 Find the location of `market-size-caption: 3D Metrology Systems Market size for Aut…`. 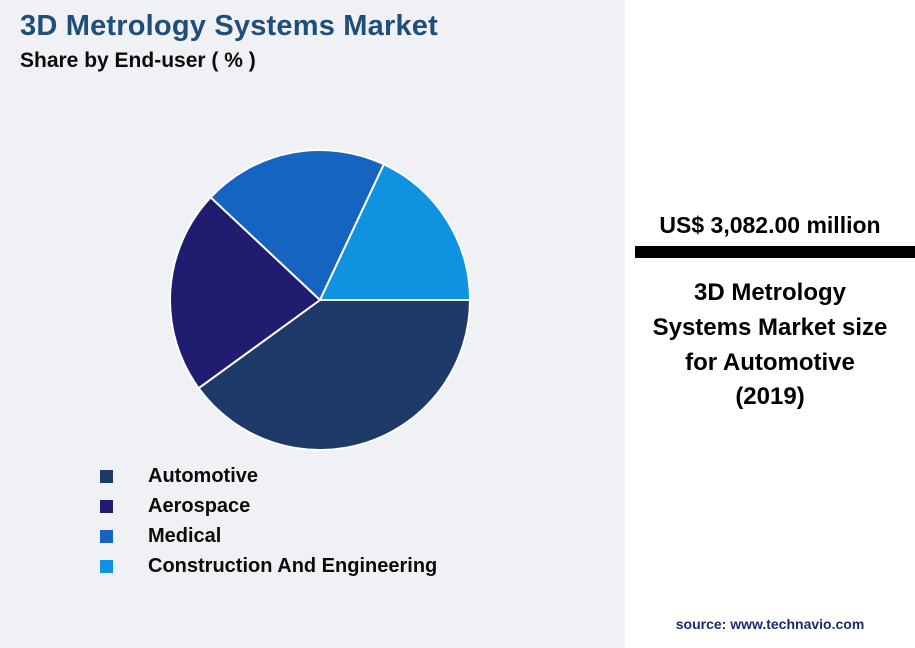

market-size-caption: 3D Metrology Systems Market size for Aut… is located at coordinates (770, 345).